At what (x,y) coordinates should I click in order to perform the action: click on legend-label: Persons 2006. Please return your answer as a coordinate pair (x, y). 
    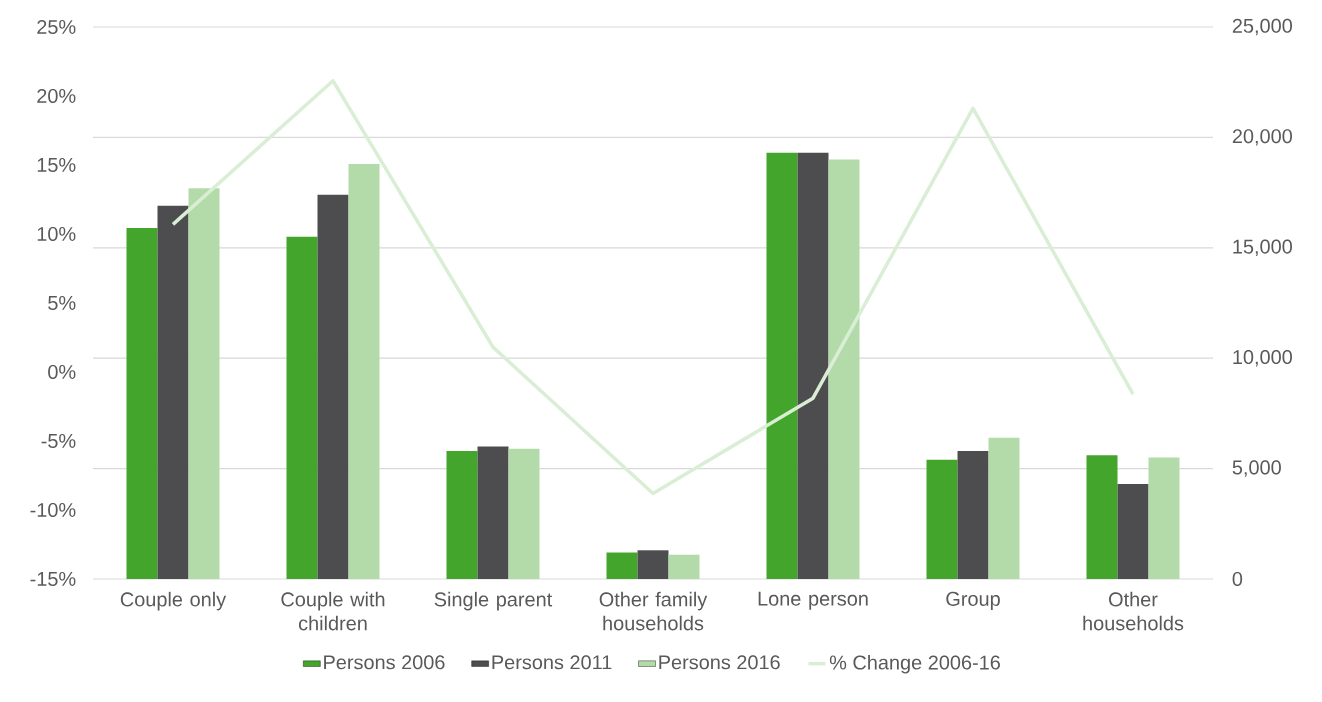
    Looking at the image, I should click on (384, 662).